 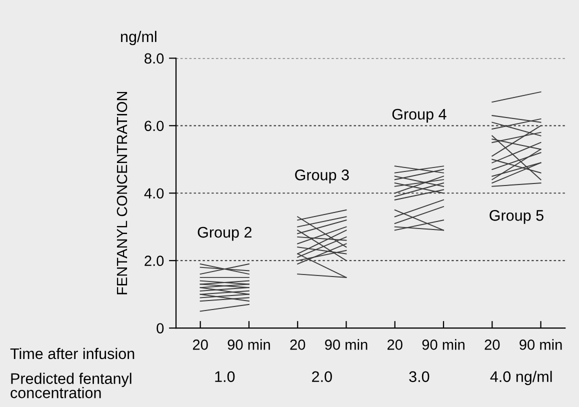 What do you see at coordinates (225, 233) in the screenshot?
I see `annotation: Group 2` at bounding box center [225, 233].